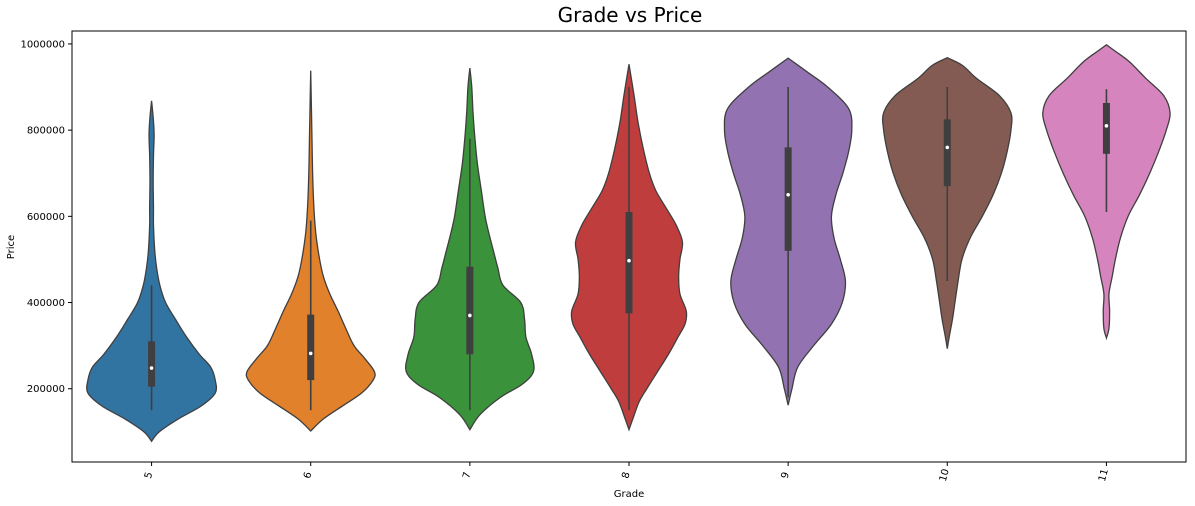 The height and width of the screenshot is (506, 1195). Describe the element at coordinates (630, 15) in the screenshot. I see `chart-title: Grade vs Price` at that location.